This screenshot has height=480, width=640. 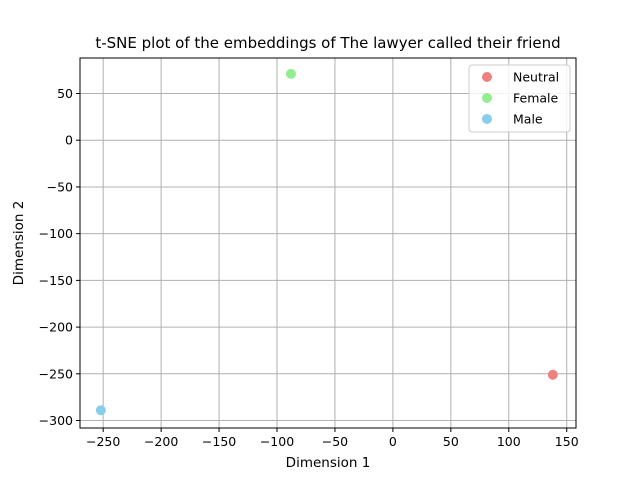 I want to click on x-tick-label: −50, so click(x=335, y=441).